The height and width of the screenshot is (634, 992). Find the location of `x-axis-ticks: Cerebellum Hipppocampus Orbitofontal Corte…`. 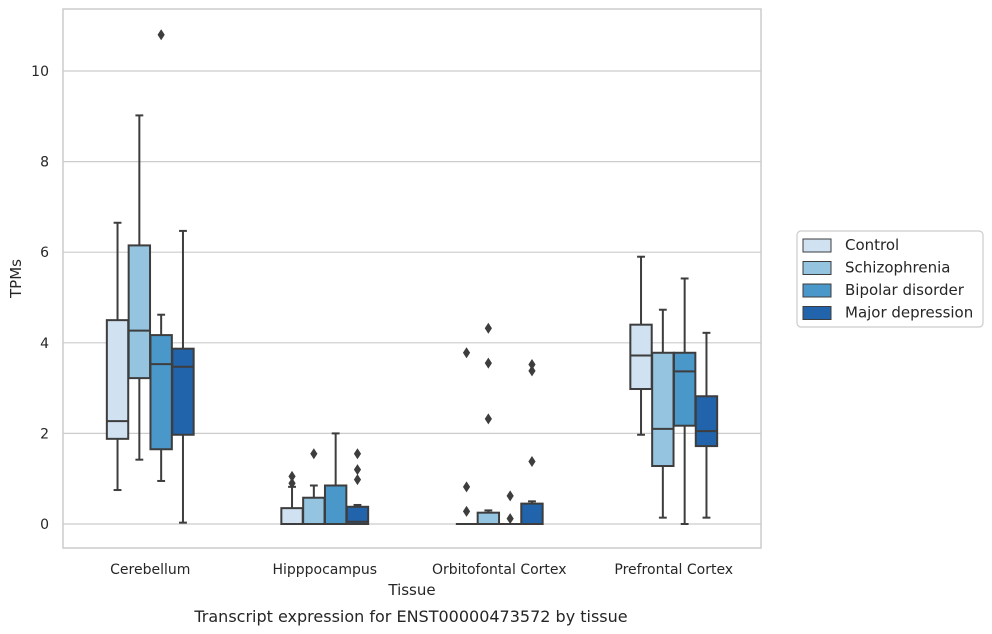

x-axis-ticks: Cerebellum Hipppocampus Orbitofontal Corte… is located at coordinates (421, 570).